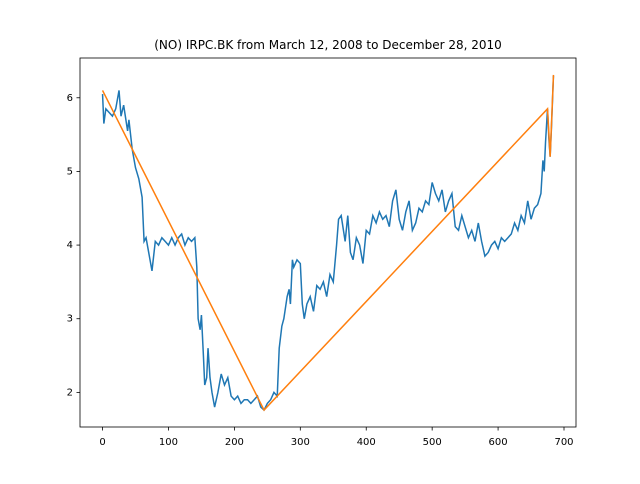 This screenshot has width=640, height=484. Describe the element at coordinates (168, 442) in the screenshot. I see `x-tick-label: 100` at that location.